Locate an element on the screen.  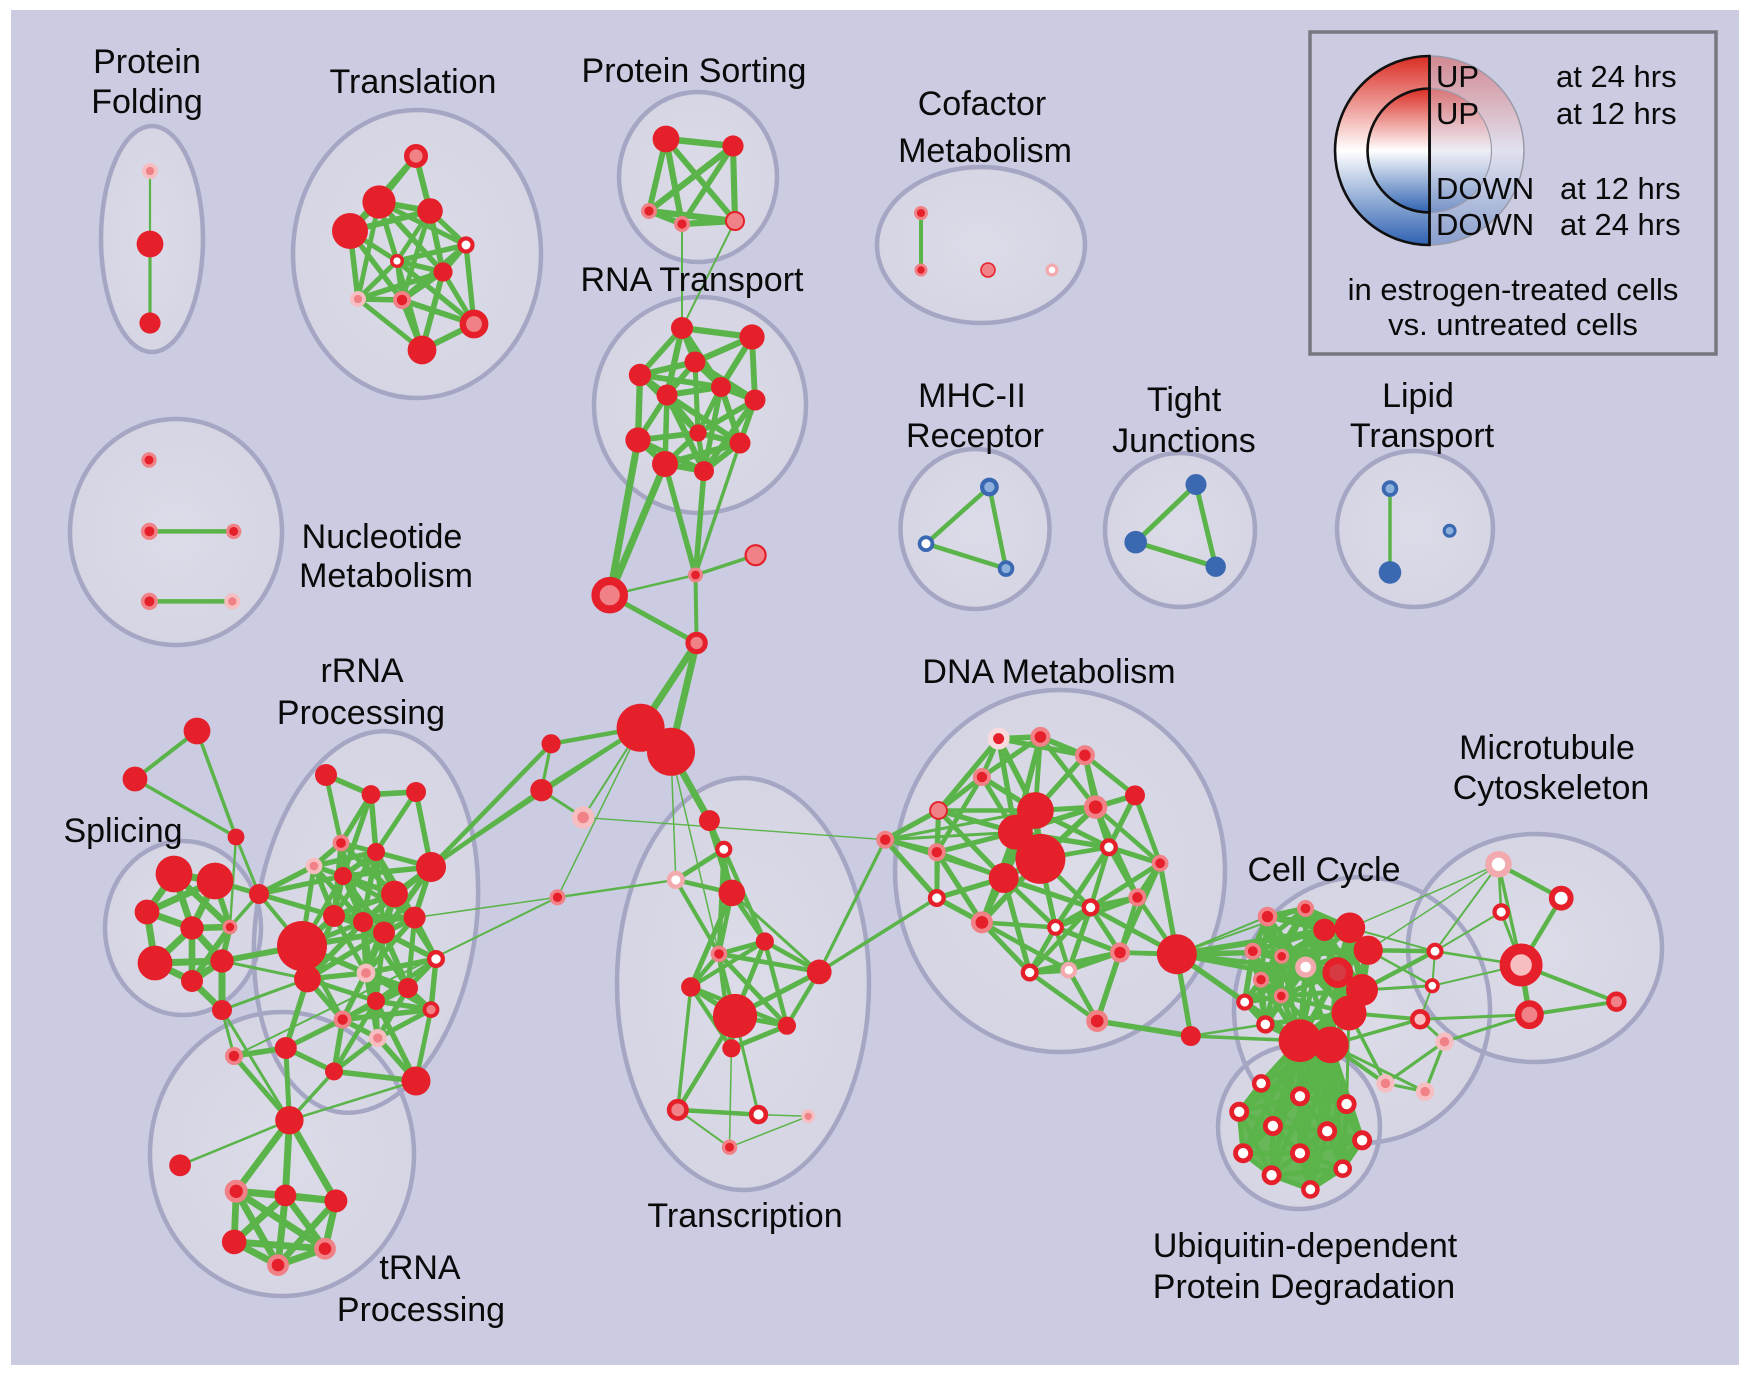
svg-text: Transcription is located at coordinates (744, 1216).